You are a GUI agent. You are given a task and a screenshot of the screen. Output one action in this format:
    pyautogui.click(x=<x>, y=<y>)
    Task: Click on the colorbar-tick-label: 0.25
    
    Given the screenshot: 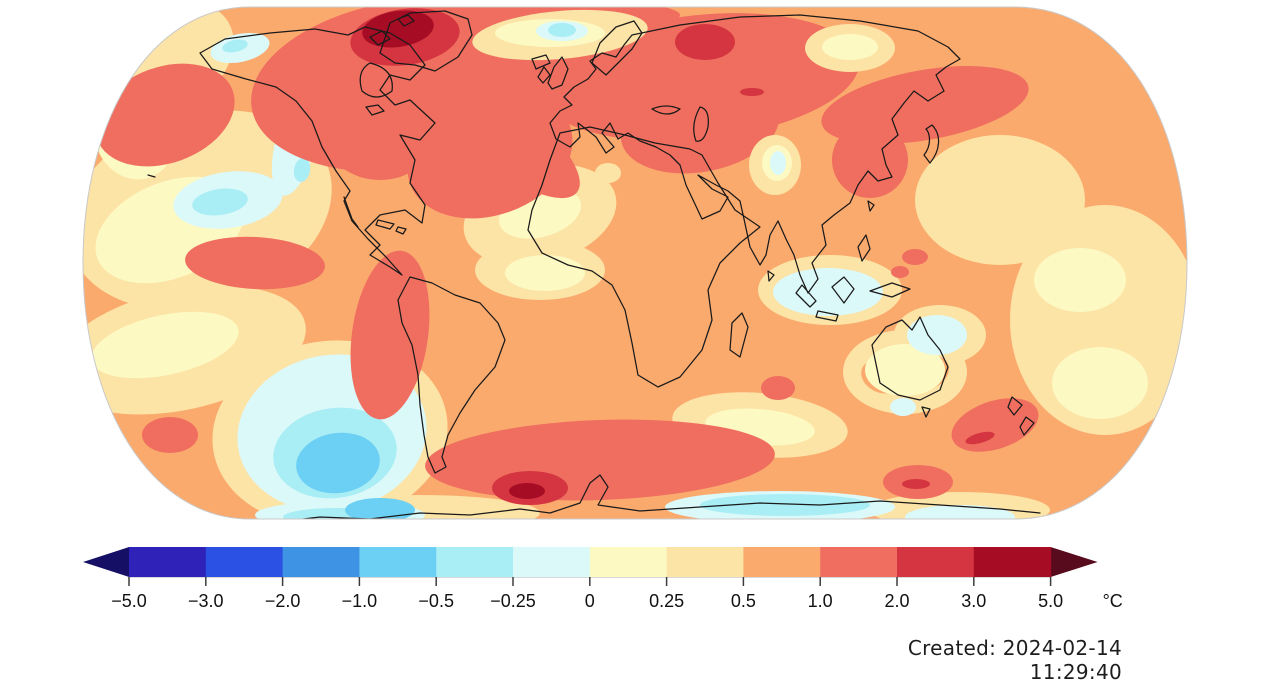 What is the action you would take?
    pyautogui.click(x=666, y=601)
    